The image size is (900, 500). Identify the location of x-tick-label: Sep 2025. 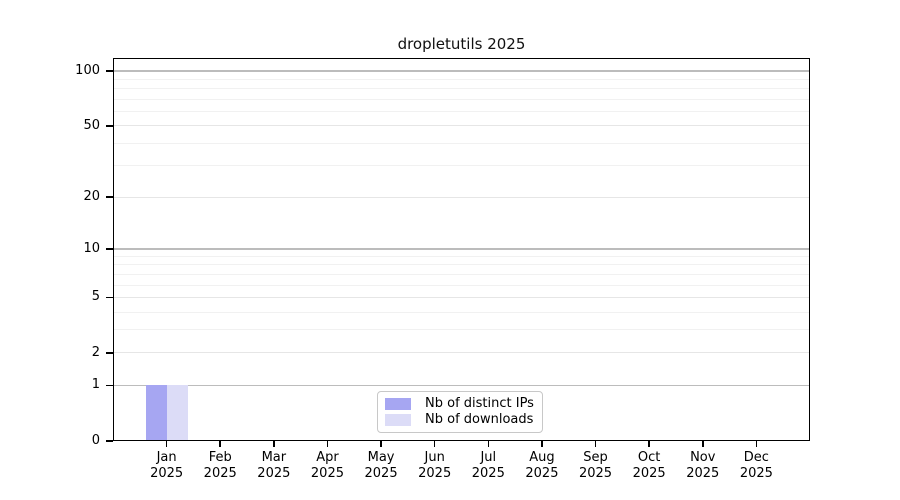
(595, 465).